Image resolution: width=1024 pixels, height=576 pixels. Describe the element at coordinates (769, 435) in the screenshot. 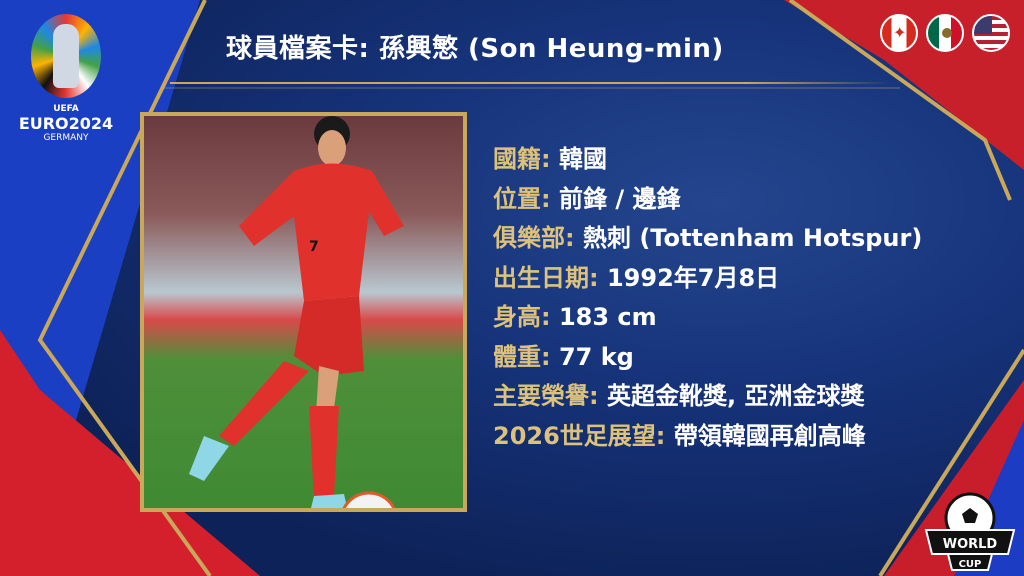

I see `info-value: 帶領韓國再創高峰` at that location.